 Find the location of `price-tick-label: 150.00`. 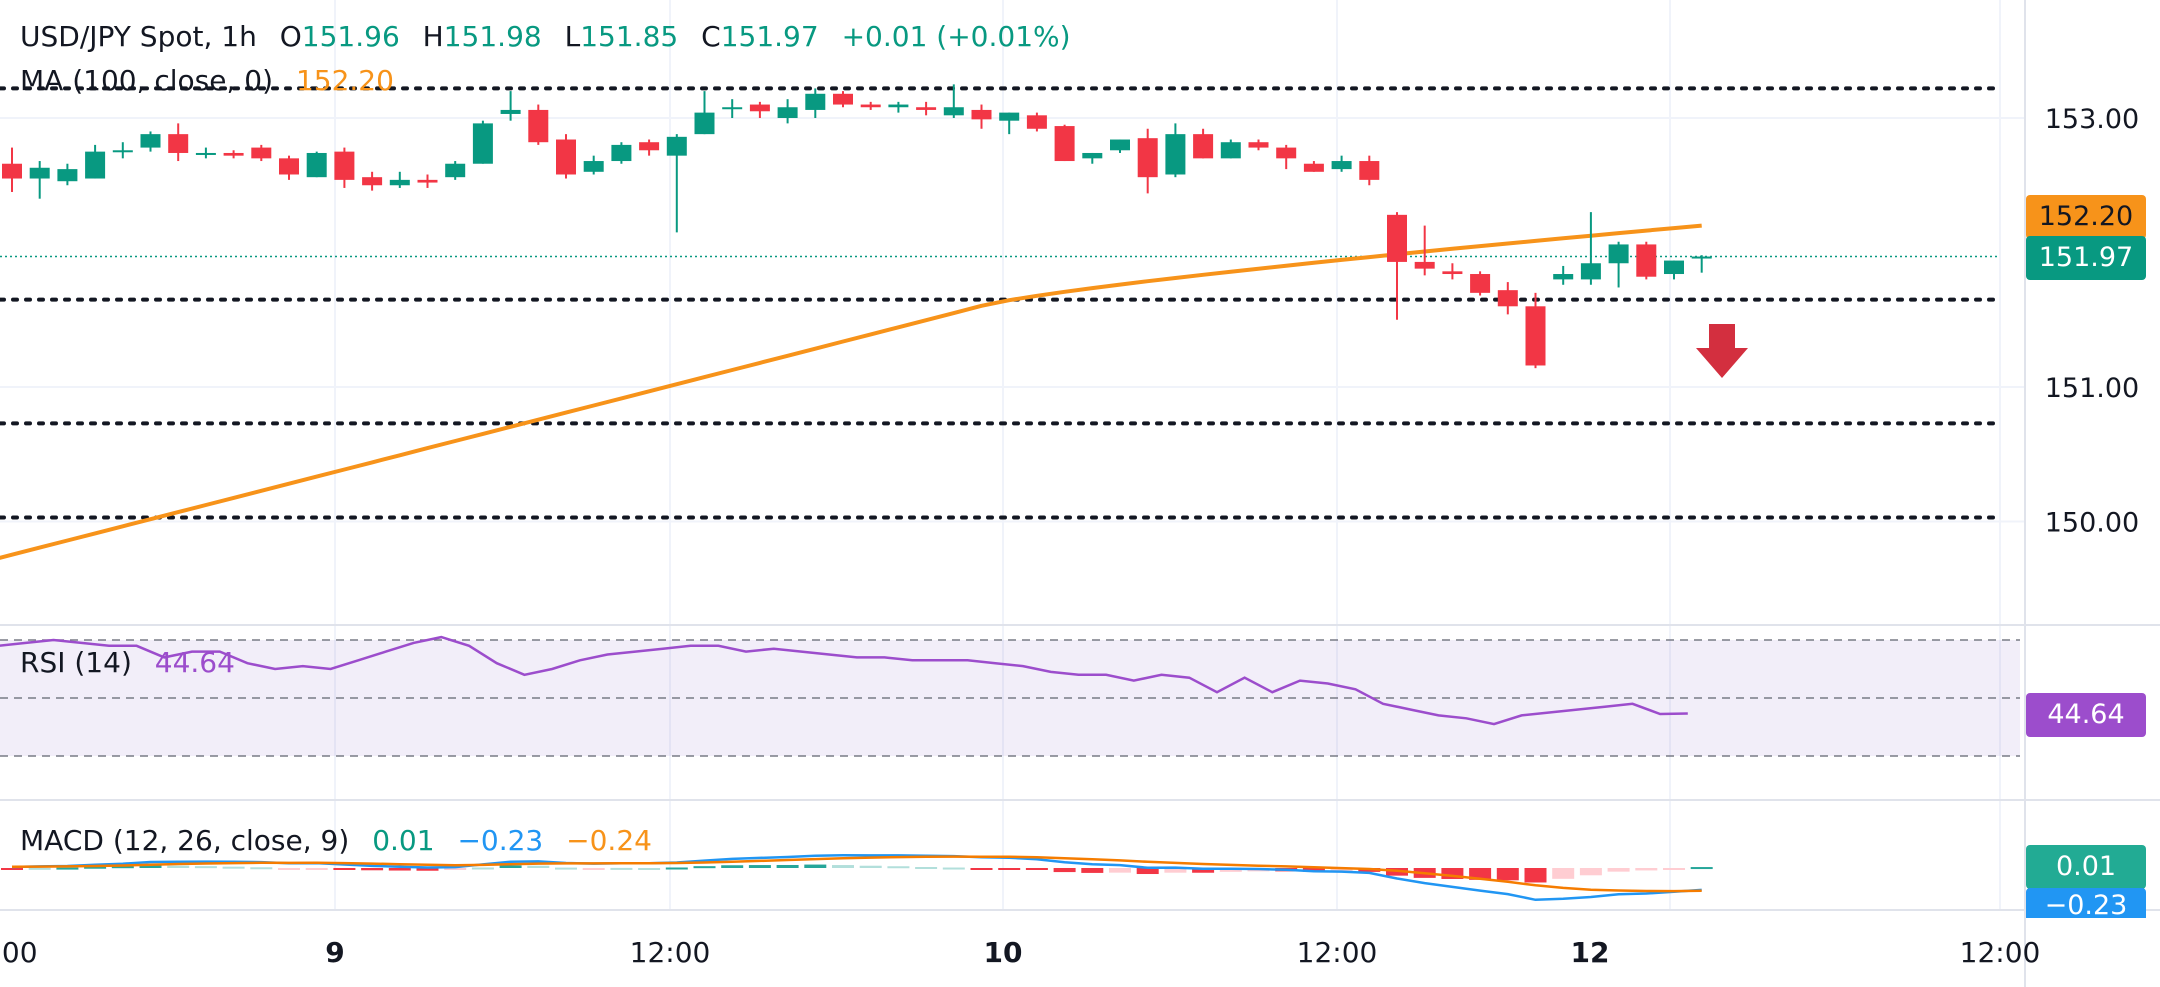

price-tick-label: 150.00 is located at coordinates (2092, 523).